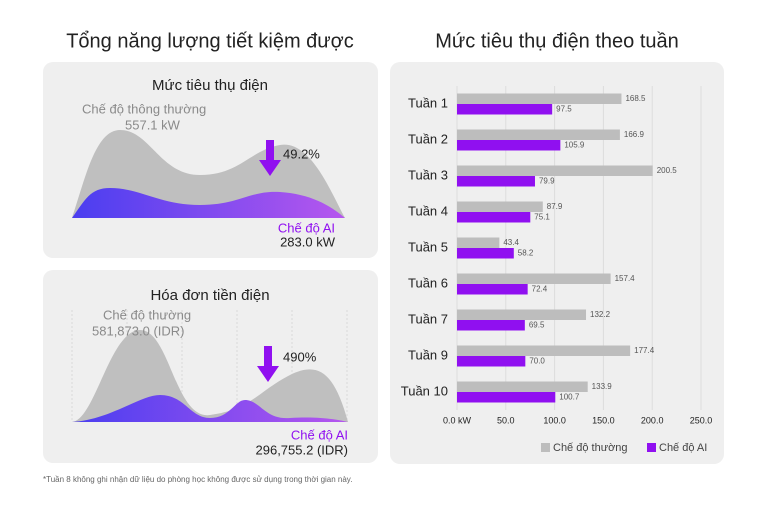 Image resolution: width=768 pixels, height=518 pixels. What do you see at coordinates (138, 330) in the screenshot?
I see `normal-value: 581,873.0 (IDR)` at bounding box center [138, 330].